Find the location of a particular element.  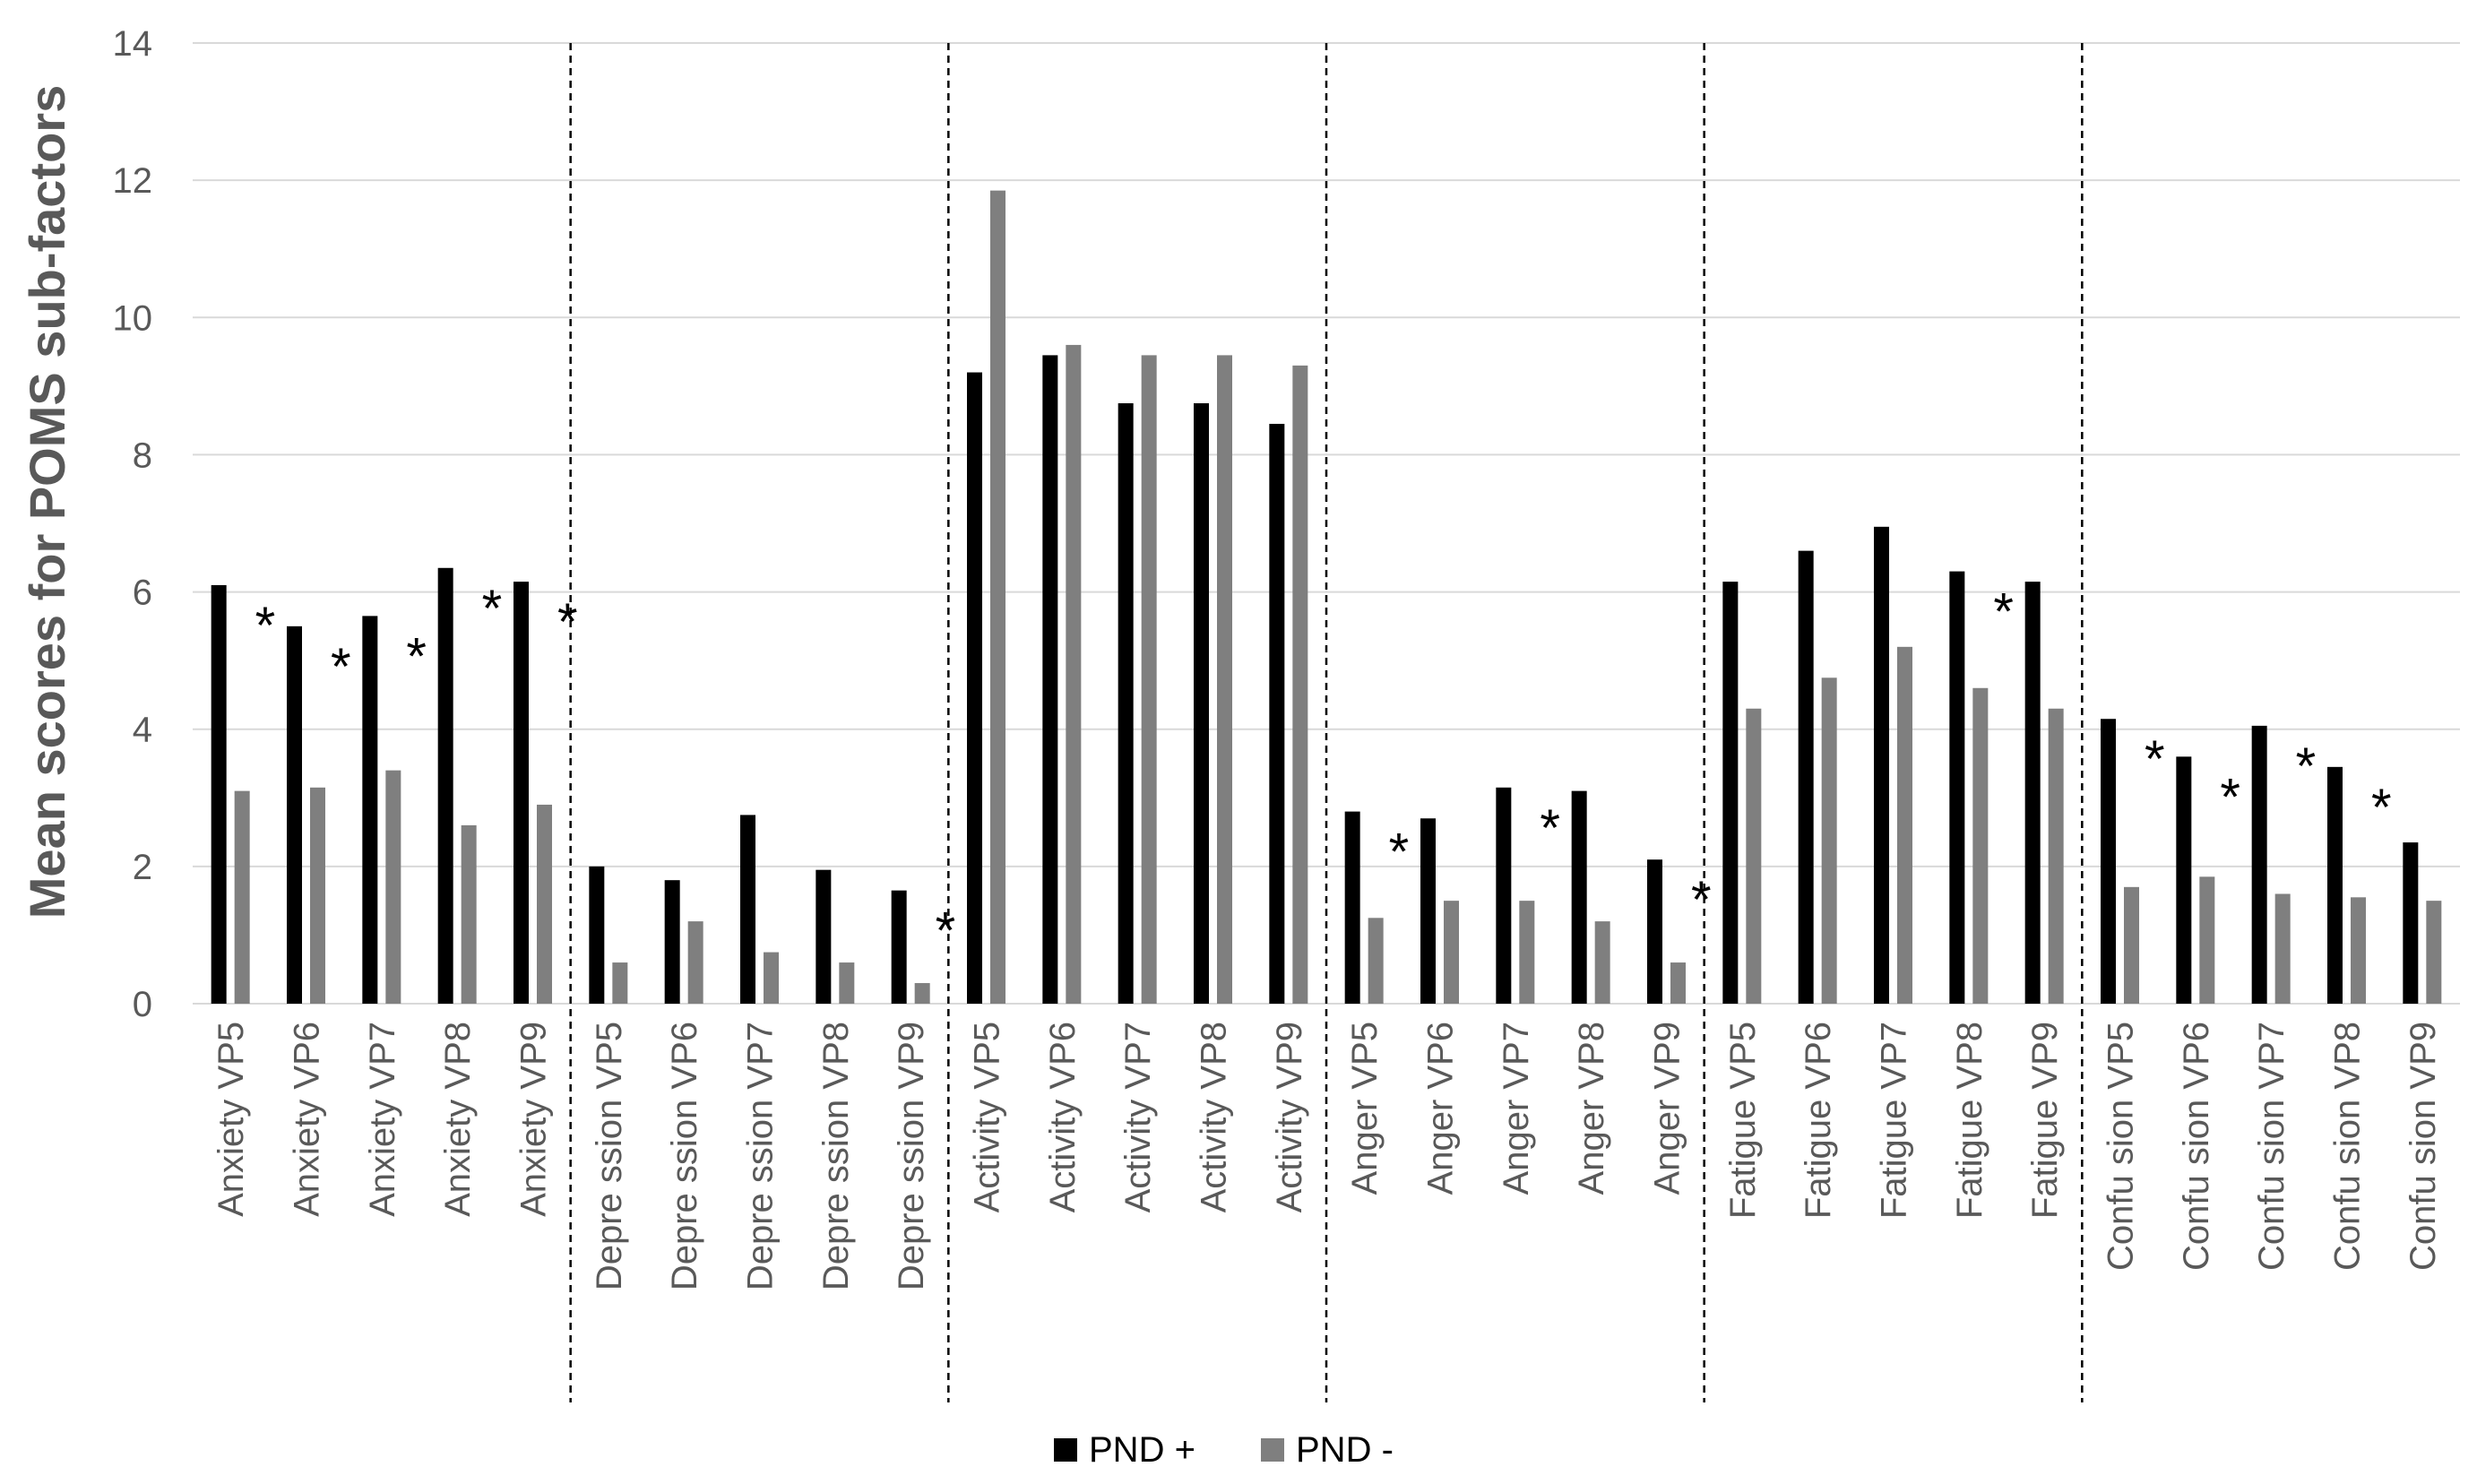

x-category-label: Depre ssion VP6 is located at coordinates (685, 1156).